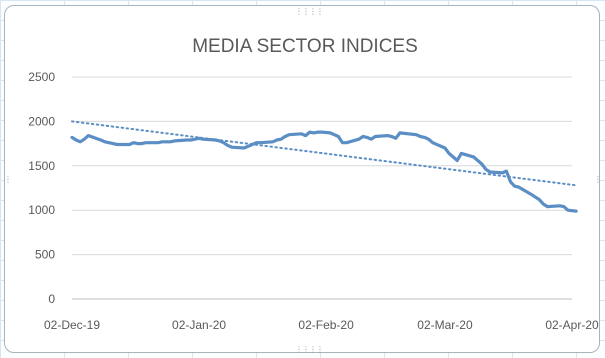 The image size is (605, 358). Describe the element at coordinates (572, 325) in the screenshot. I see `x-tick-label: 02-Apr-20` at that location.